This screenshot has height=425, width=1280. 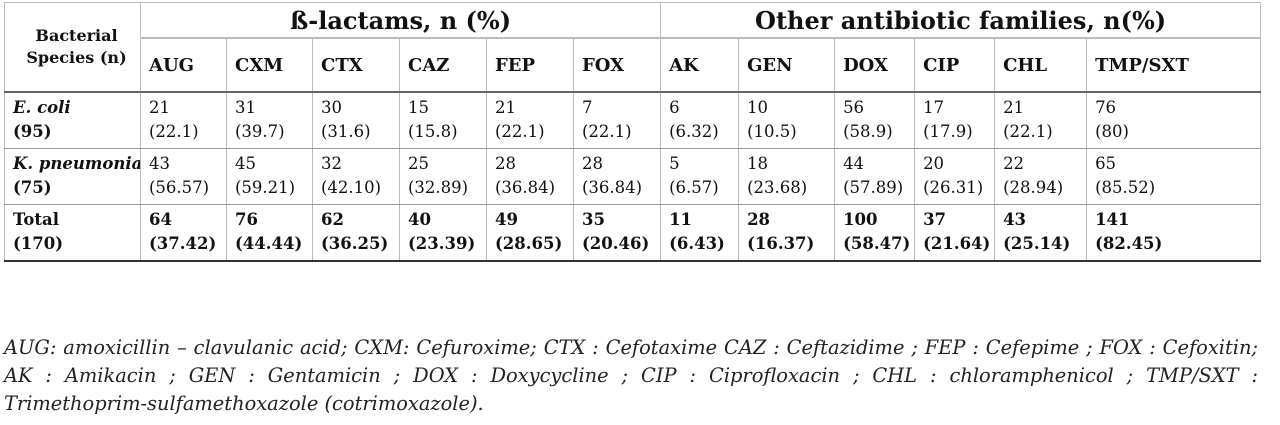 What do you see at coordinates (1033, 187) in the screenshot?
I see `percent-value: (28.94)` at bounding box center [1033, 187].